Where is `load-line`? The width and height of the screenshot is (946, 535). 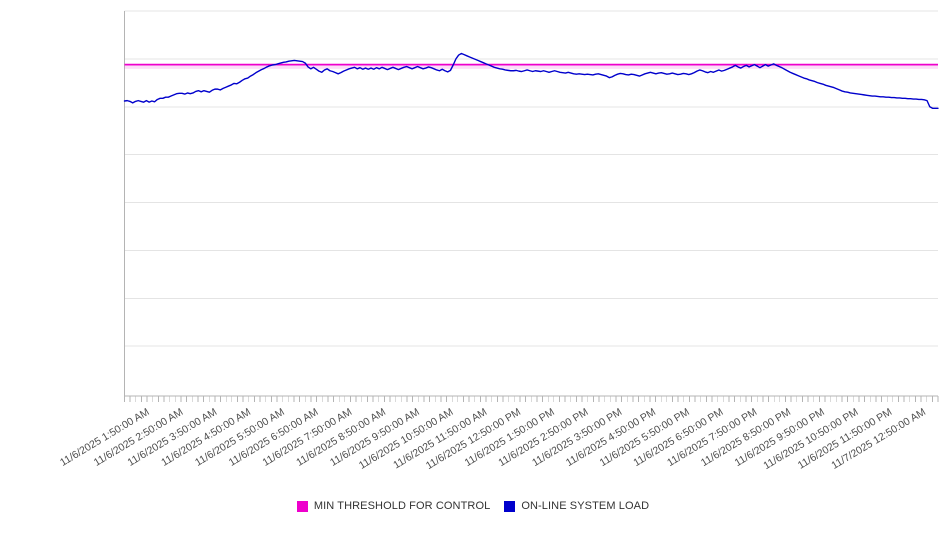
load-line is located at coordinates (531, 80).